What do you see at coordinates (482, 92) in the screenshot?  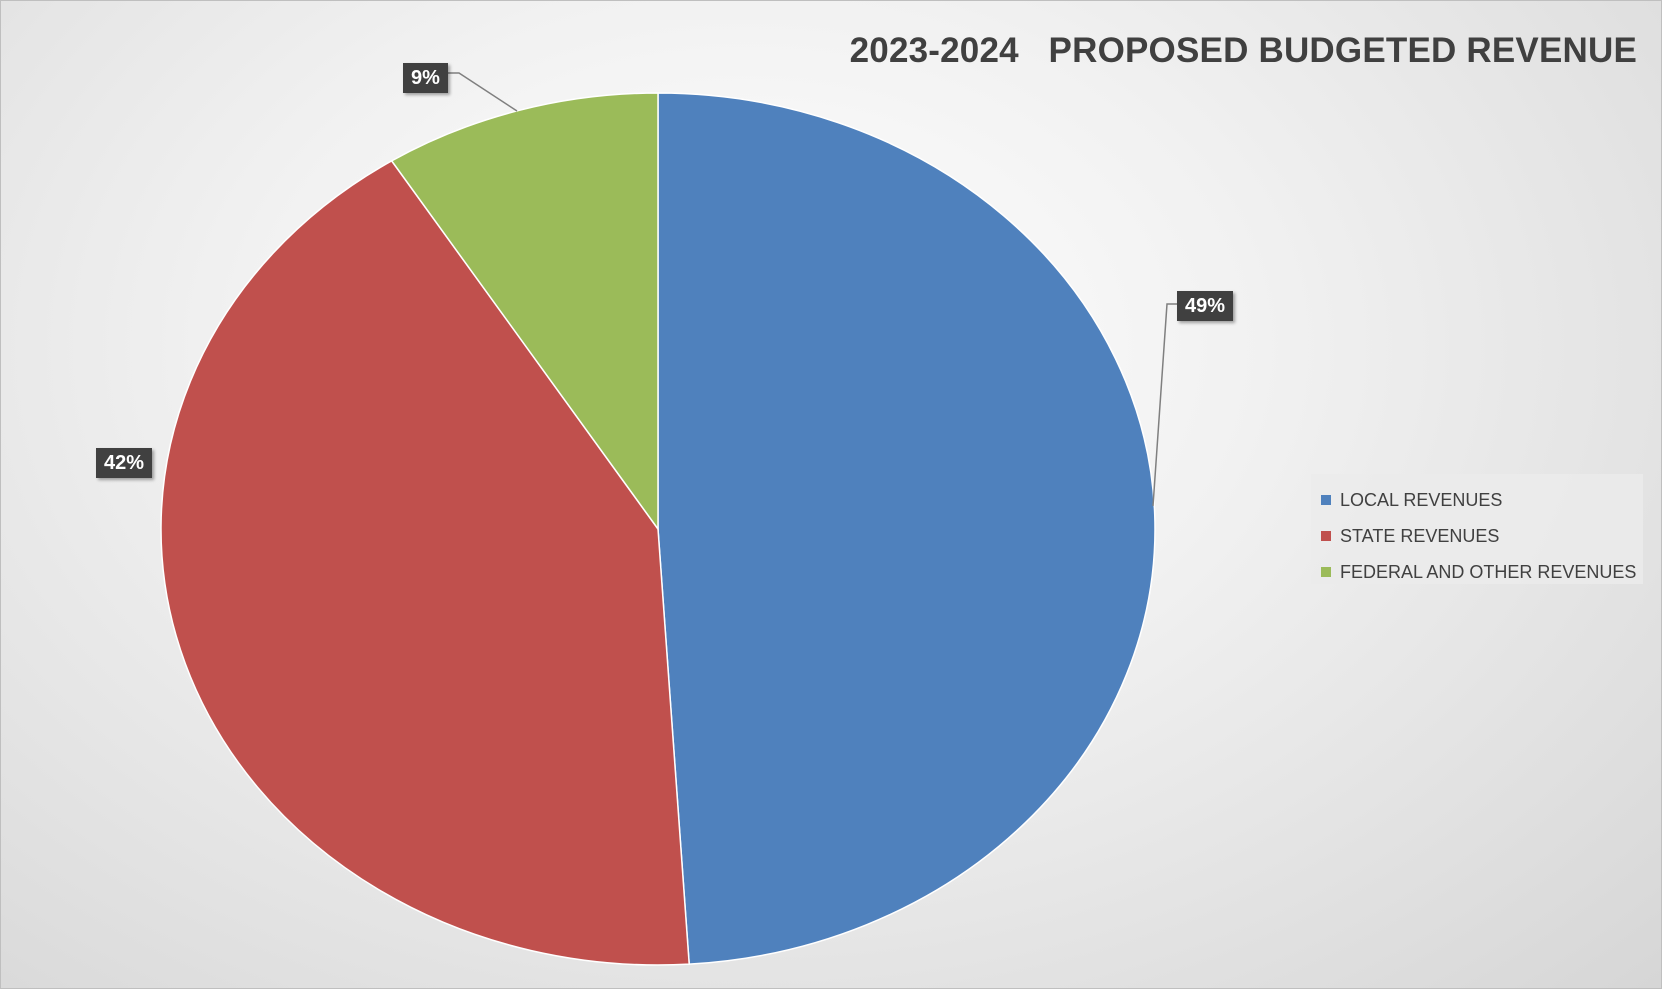 I see `leader-line-federal-and-other-revenues` at bounding box center [482, 92].